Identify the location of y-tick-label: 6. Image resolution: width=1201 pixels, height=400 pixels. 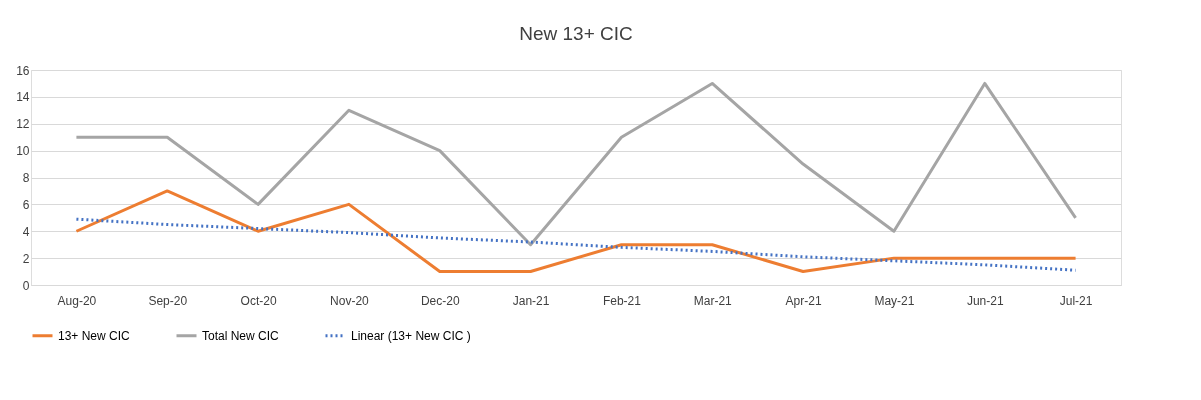
(26, 204).